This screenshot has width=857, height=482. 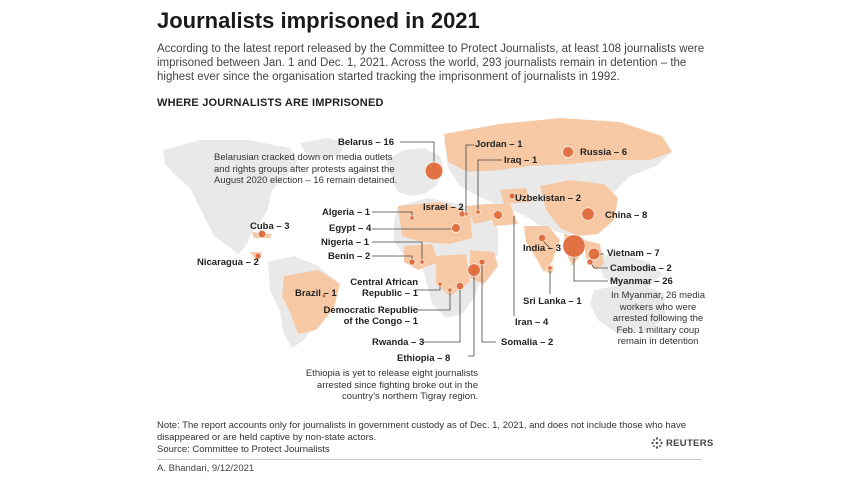 I want to click on land-greenland, so click(x=323, y=149).